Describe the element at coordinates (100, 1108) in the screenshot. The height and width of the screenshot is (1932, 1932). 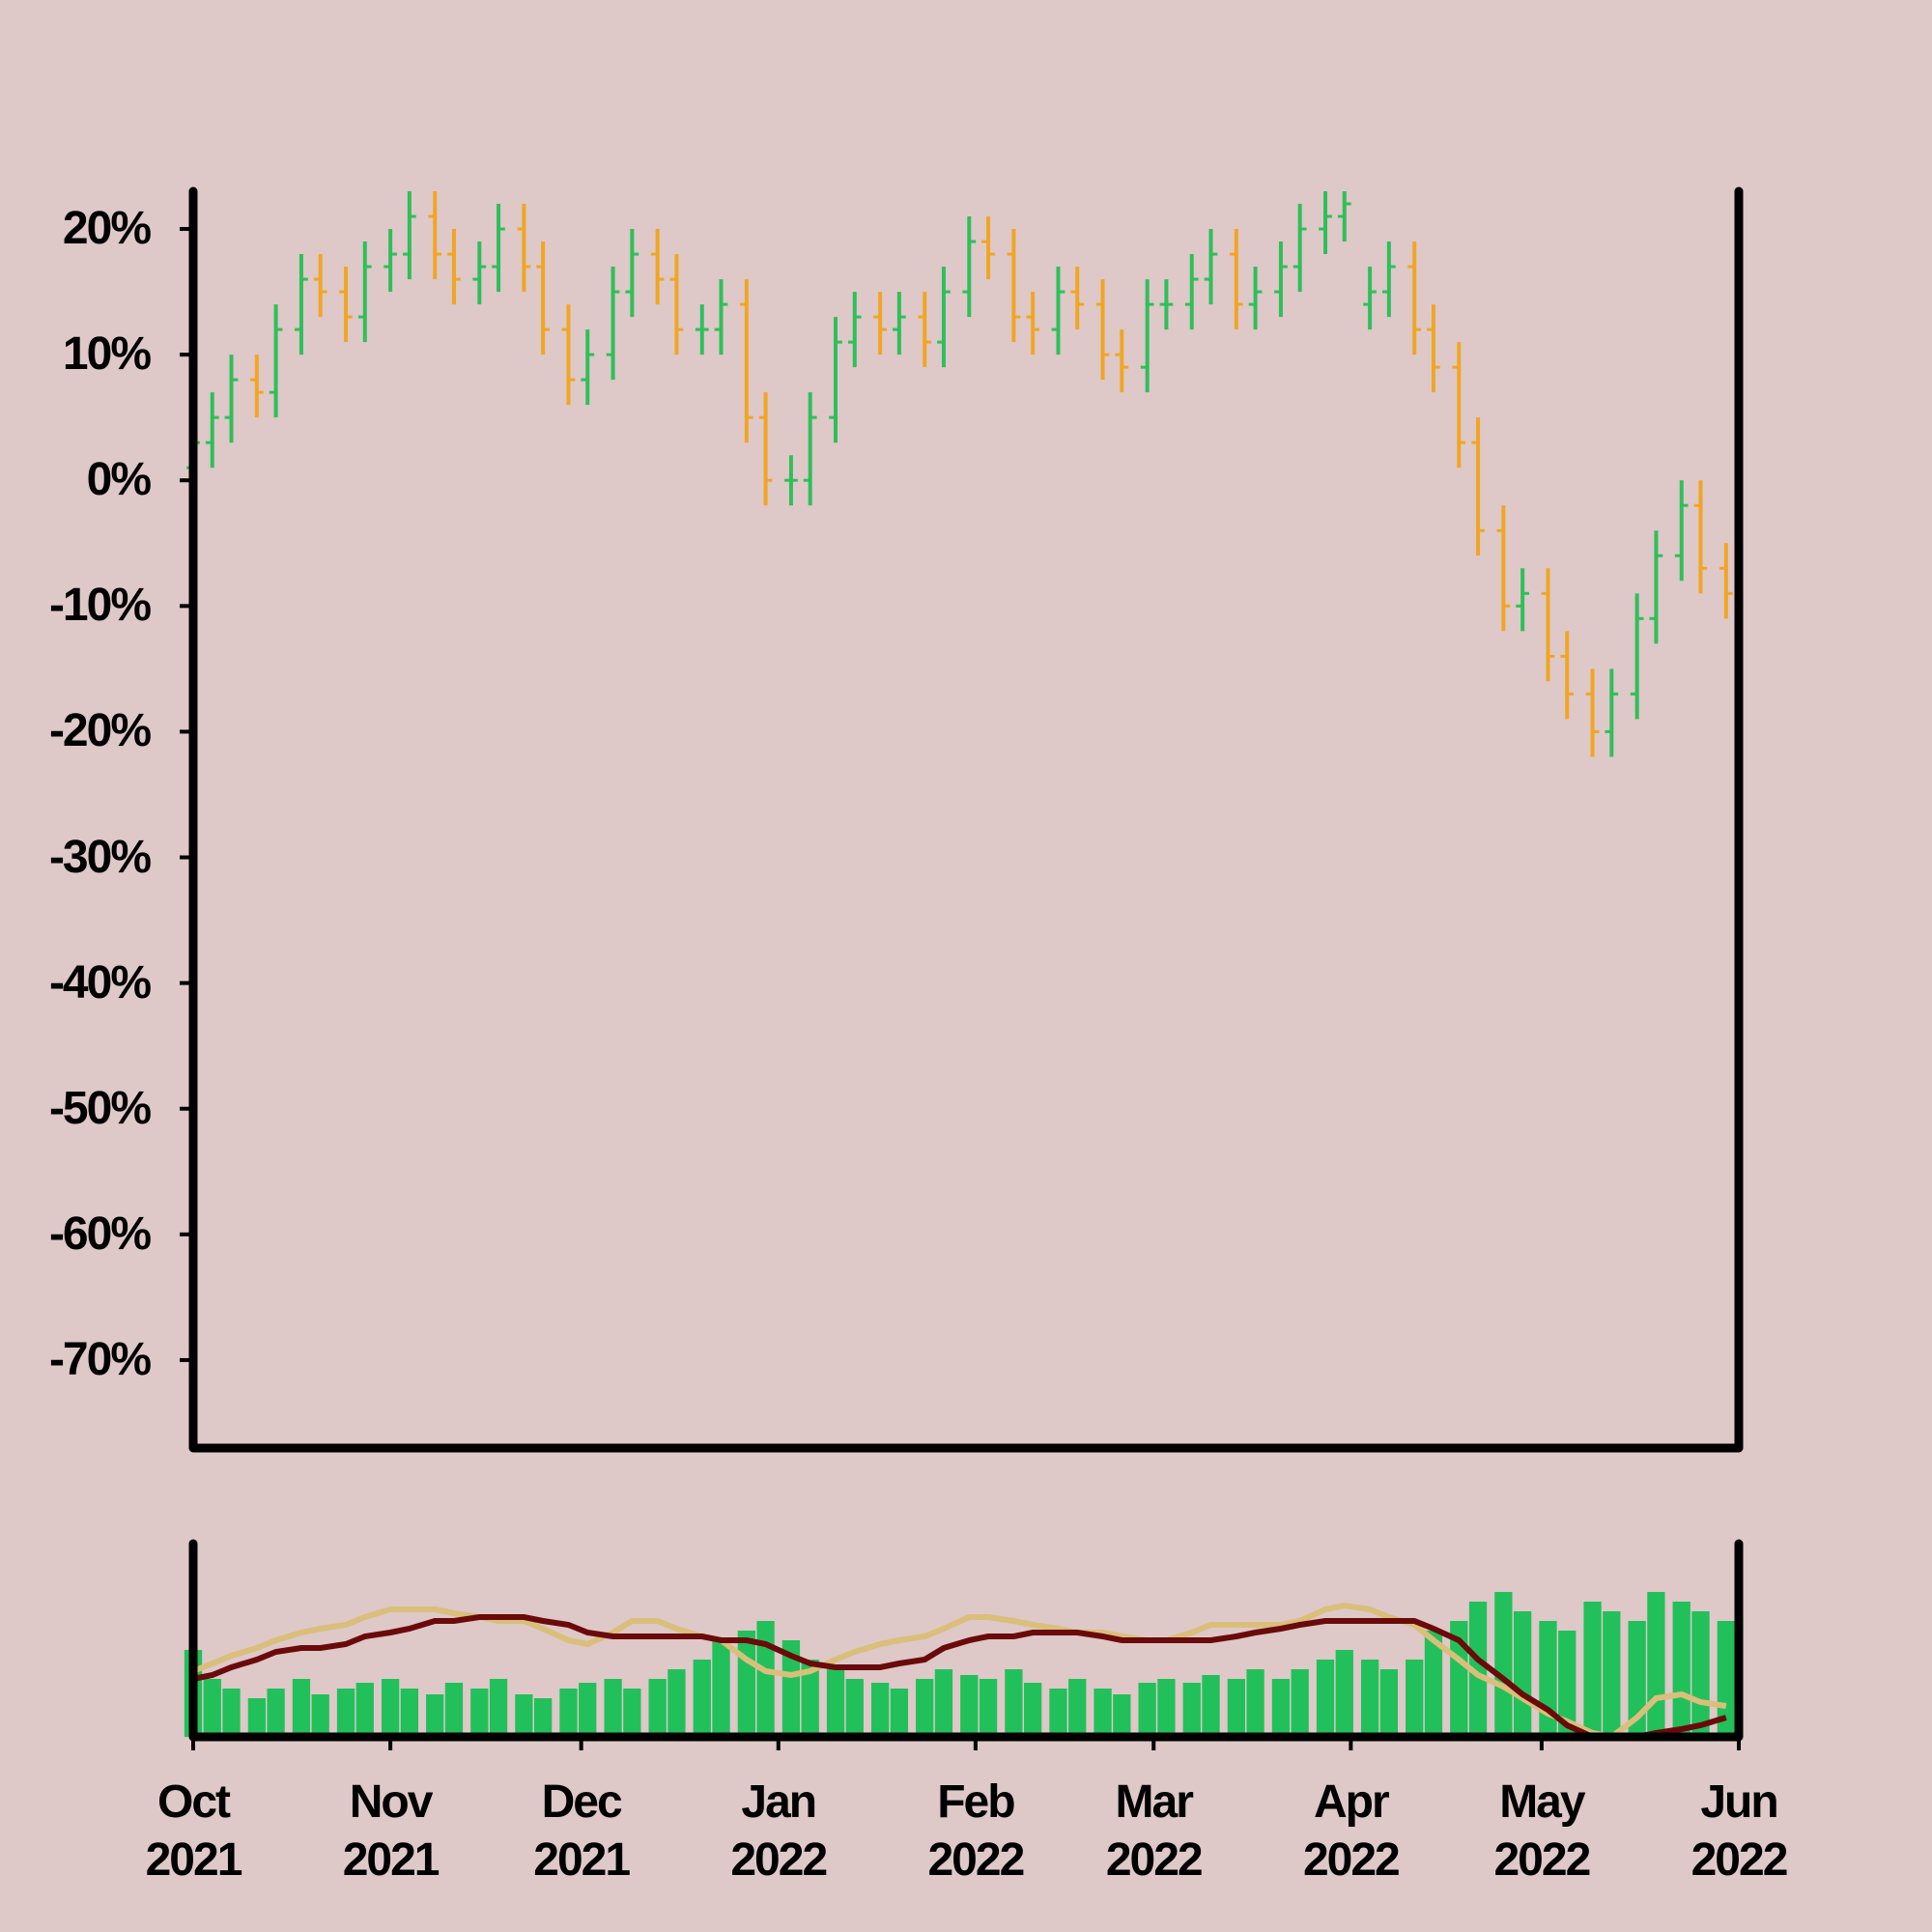
I see `y-tick-label: -50%` at that location.